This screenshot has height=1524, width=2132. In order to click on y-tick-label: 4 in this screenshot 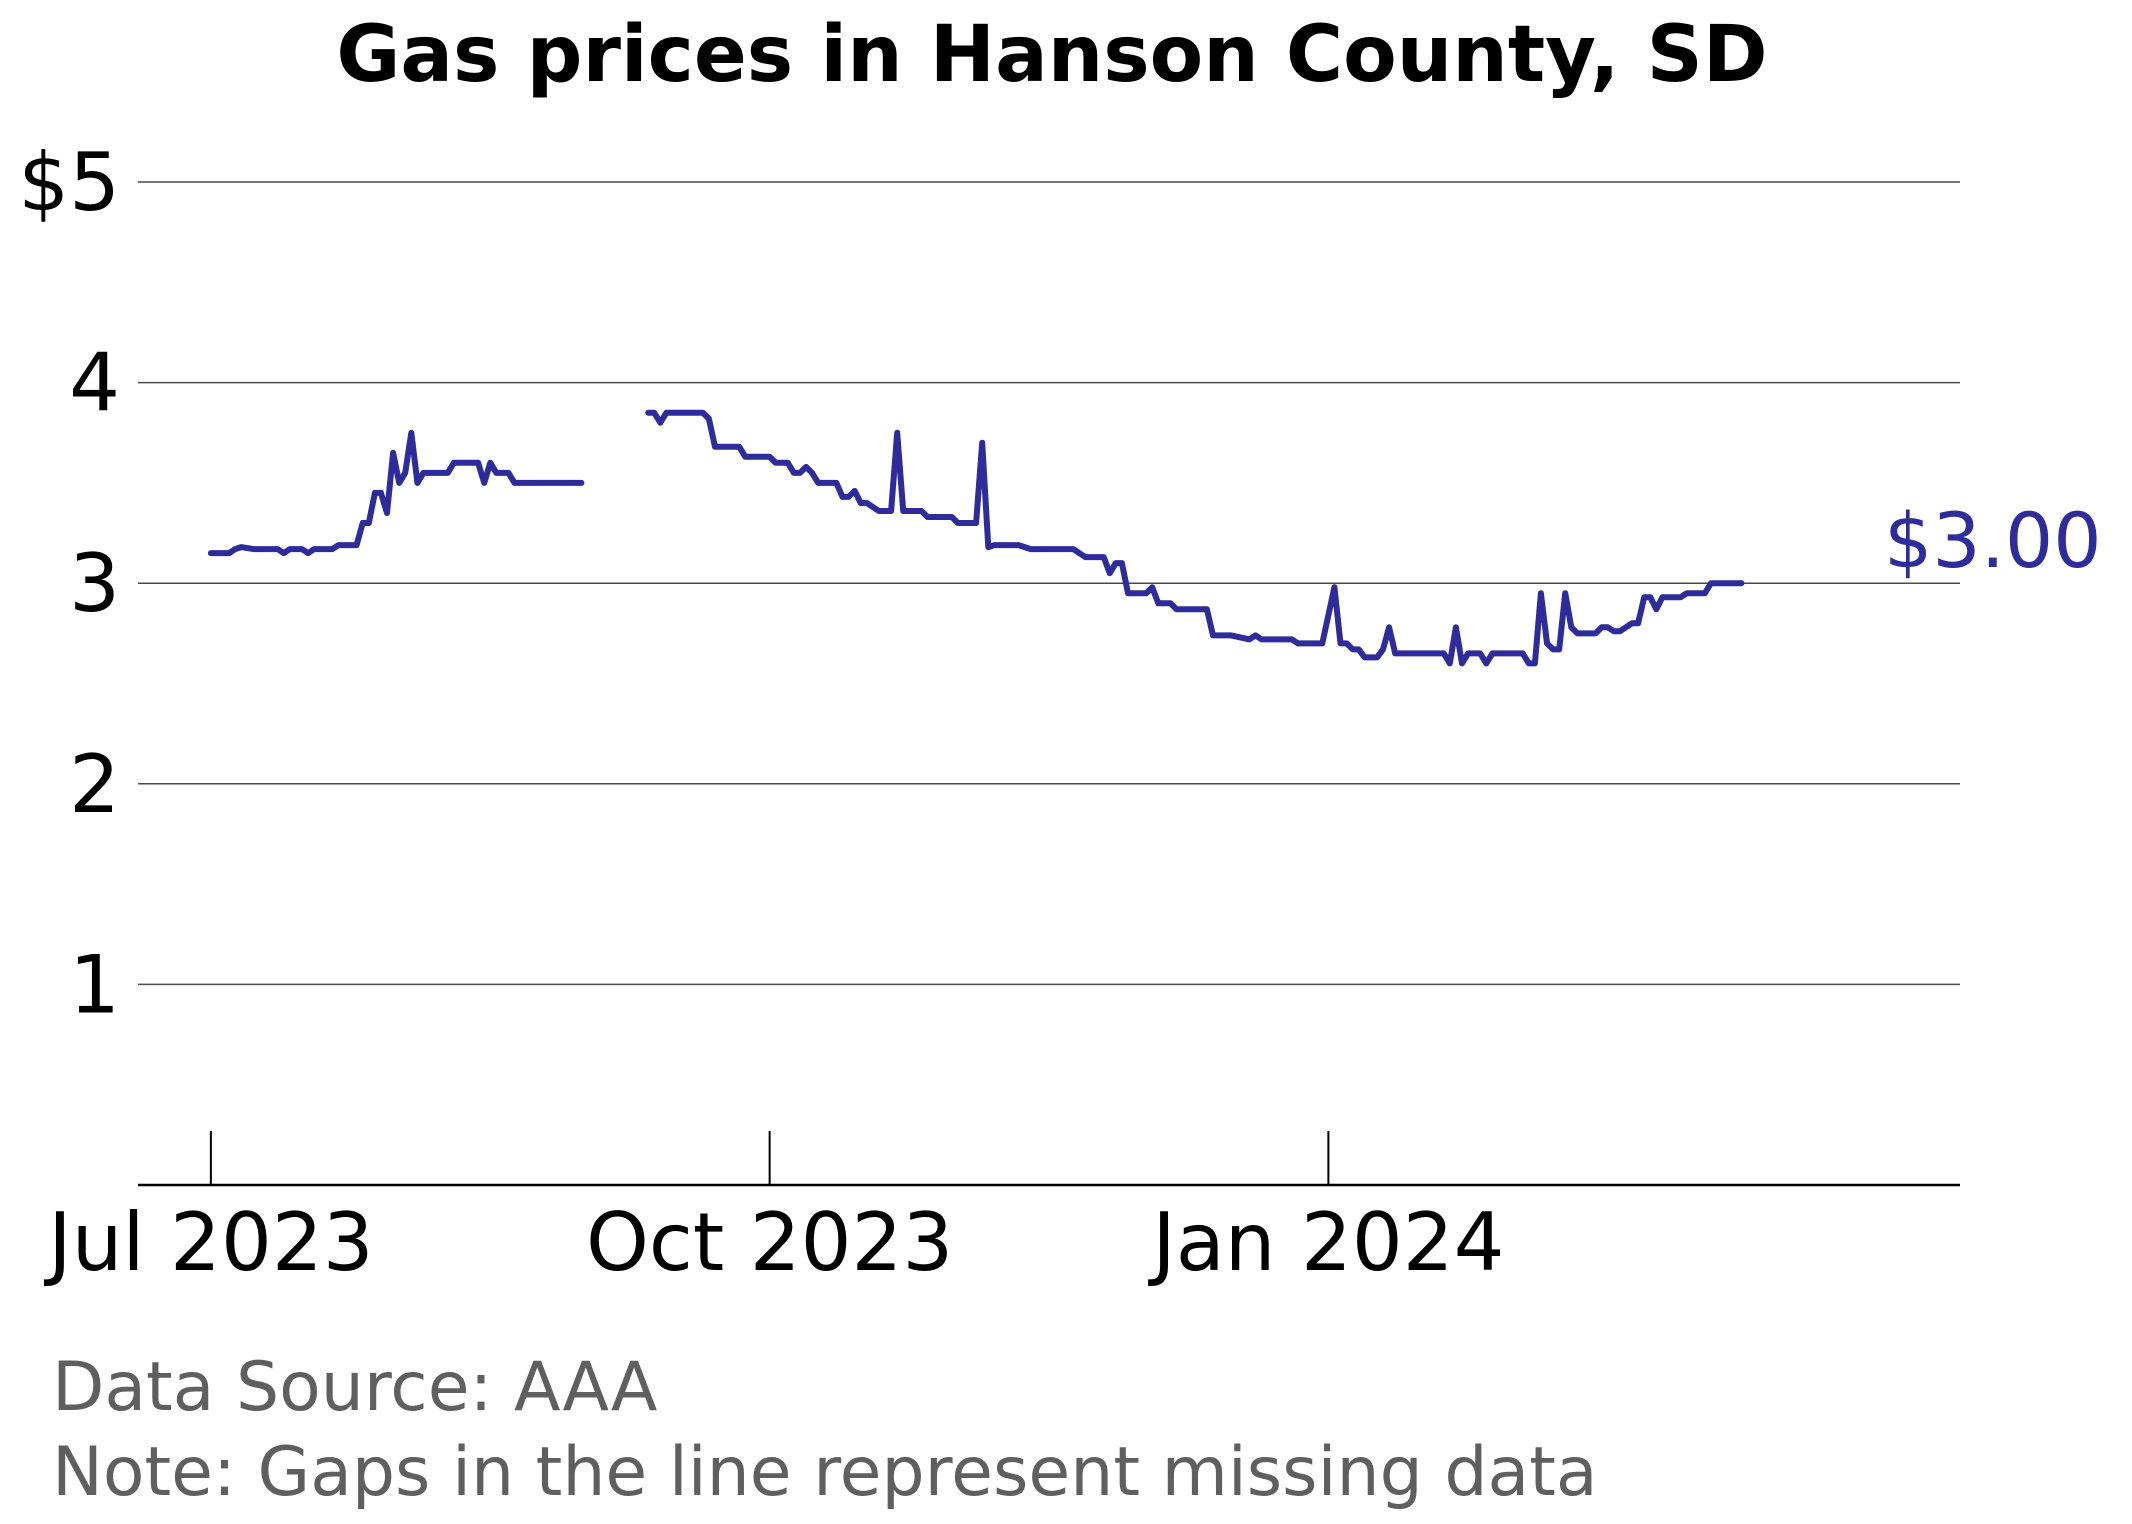, I will do `click(94, 383)`.